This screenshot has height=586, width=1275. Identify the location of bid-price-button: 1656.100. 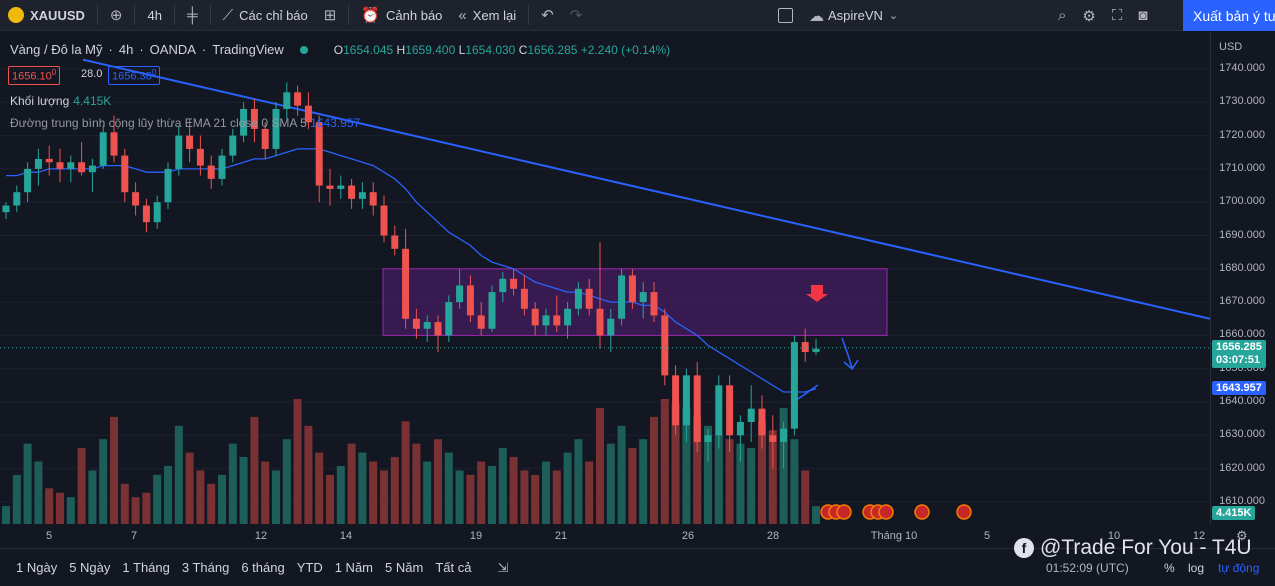
(34, 75).